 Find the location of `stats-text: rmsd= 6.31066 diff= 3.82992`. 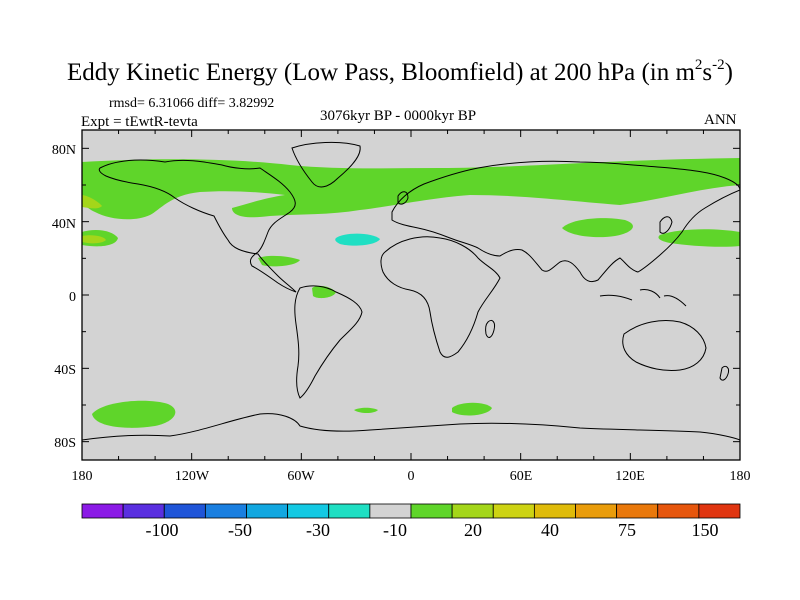

stats-text: rmsd= 6.31066 diff= 3.82992 is located at coordinates (192, 103).